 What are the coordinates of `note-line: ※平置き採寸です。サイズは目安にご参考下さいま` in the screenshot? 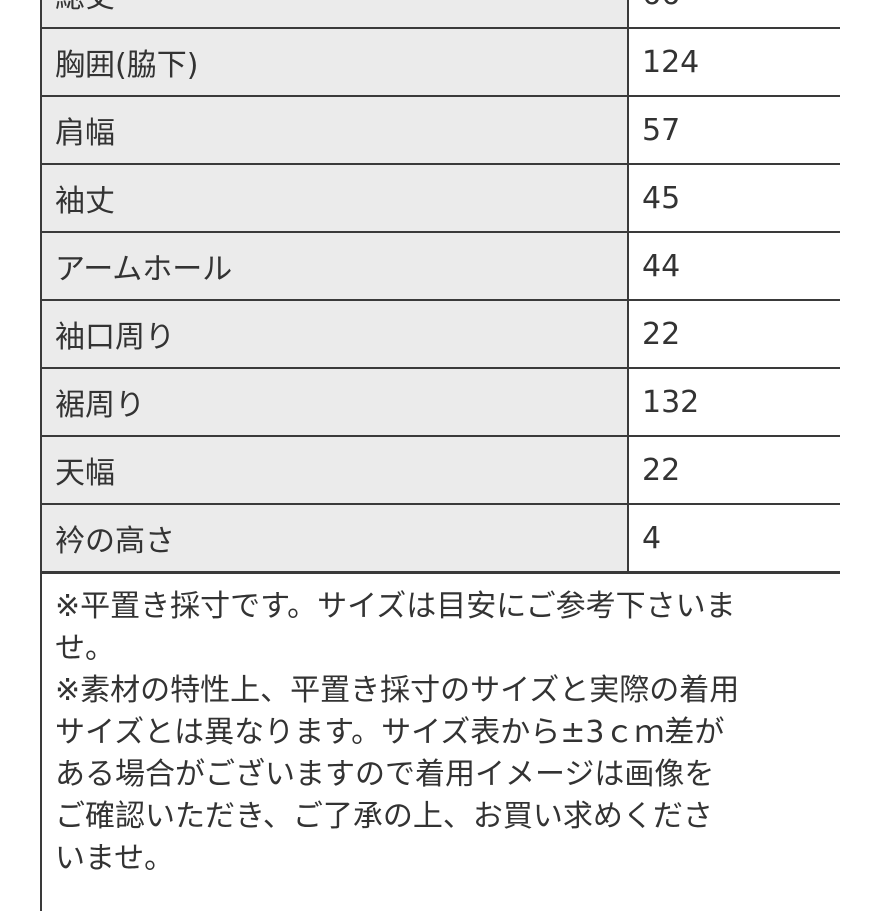 It's located at (395, 606).